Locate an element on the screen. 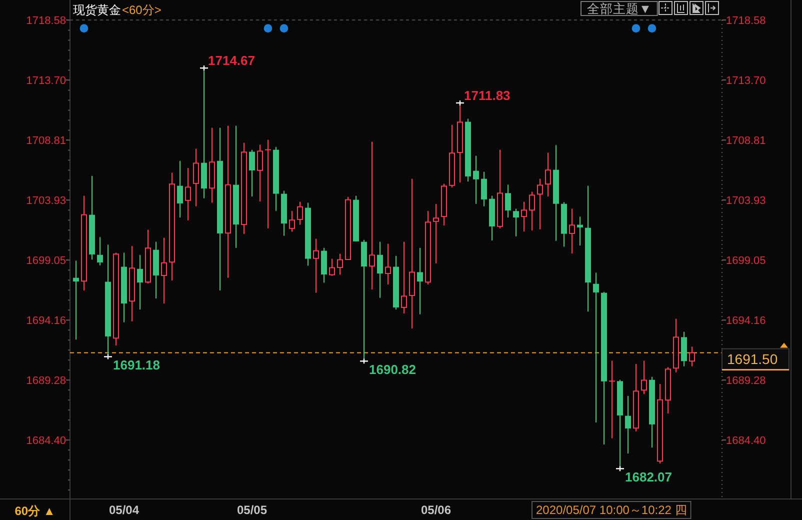 Image resolution: width=802 pixels, height=520 pixels. time-box: 2020/05/07 10:00～10:22 四 is located at coordinates (612, 510).